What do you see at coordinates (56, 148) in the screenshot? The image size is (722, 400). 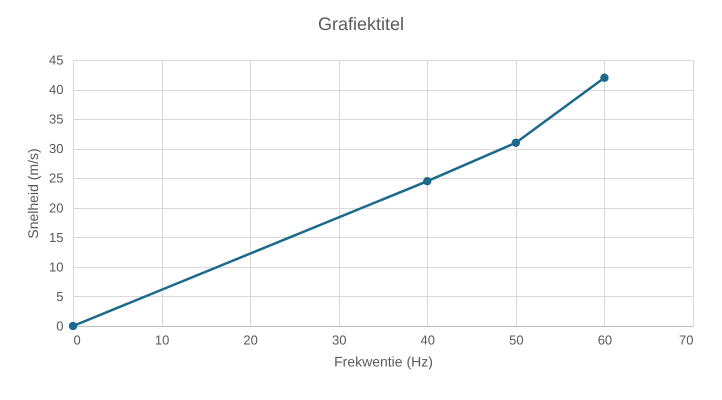 I see `y-tick-label: 30` at bounding box center [56, 148].